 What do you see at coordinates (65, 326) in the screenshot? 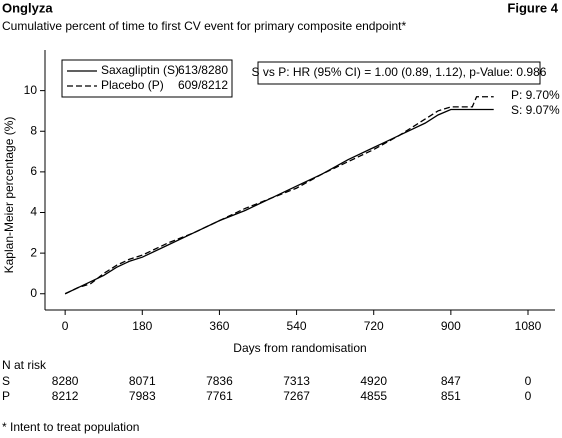
I see `x-tick-label: 0` at bounding box center [65, 326].